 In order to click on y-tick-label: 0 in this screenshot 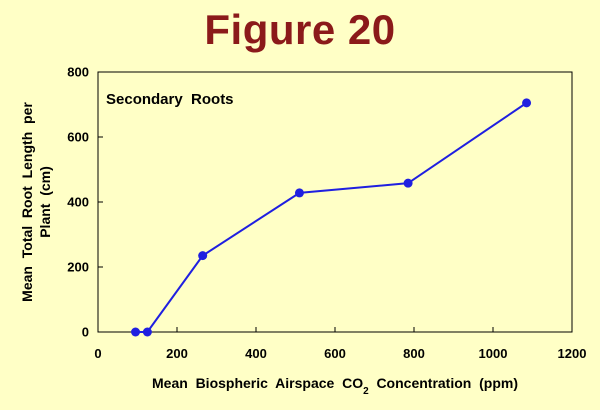, I will do `click(85, 332)`.